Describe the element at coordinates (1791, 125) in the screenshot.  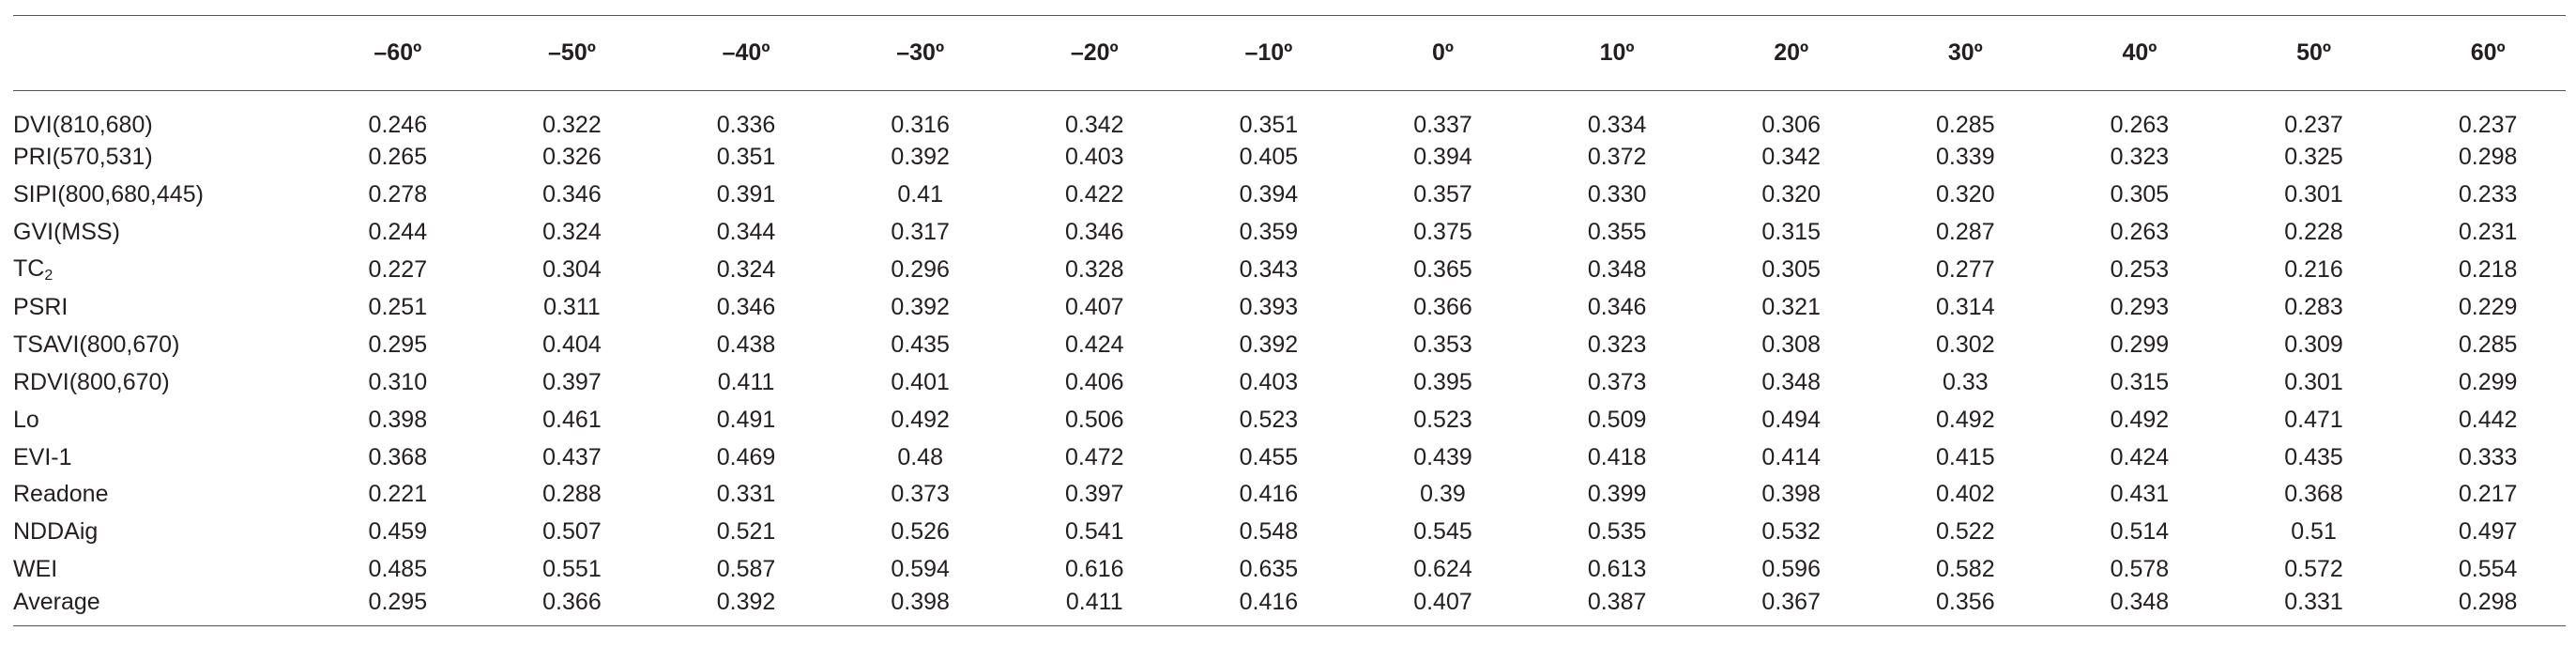
I see `table-cell: 0.306` at that location.